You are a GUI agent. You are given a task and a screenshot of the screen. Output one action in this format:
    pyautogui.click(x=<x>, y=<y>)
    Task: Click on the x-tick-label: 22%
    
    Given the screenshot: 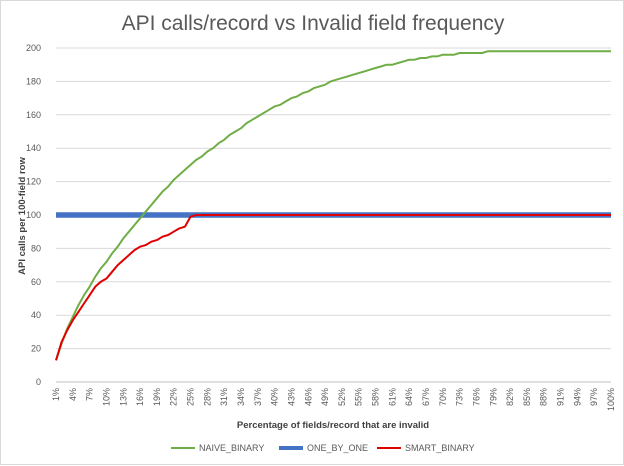 What is the action you would take?
    pyautogui.click(x=174, y=397)
    